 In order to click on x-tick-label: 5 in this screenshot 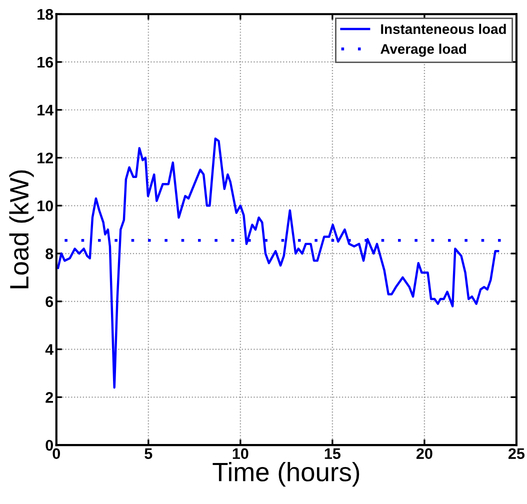, I will do `click(148, 454)`.